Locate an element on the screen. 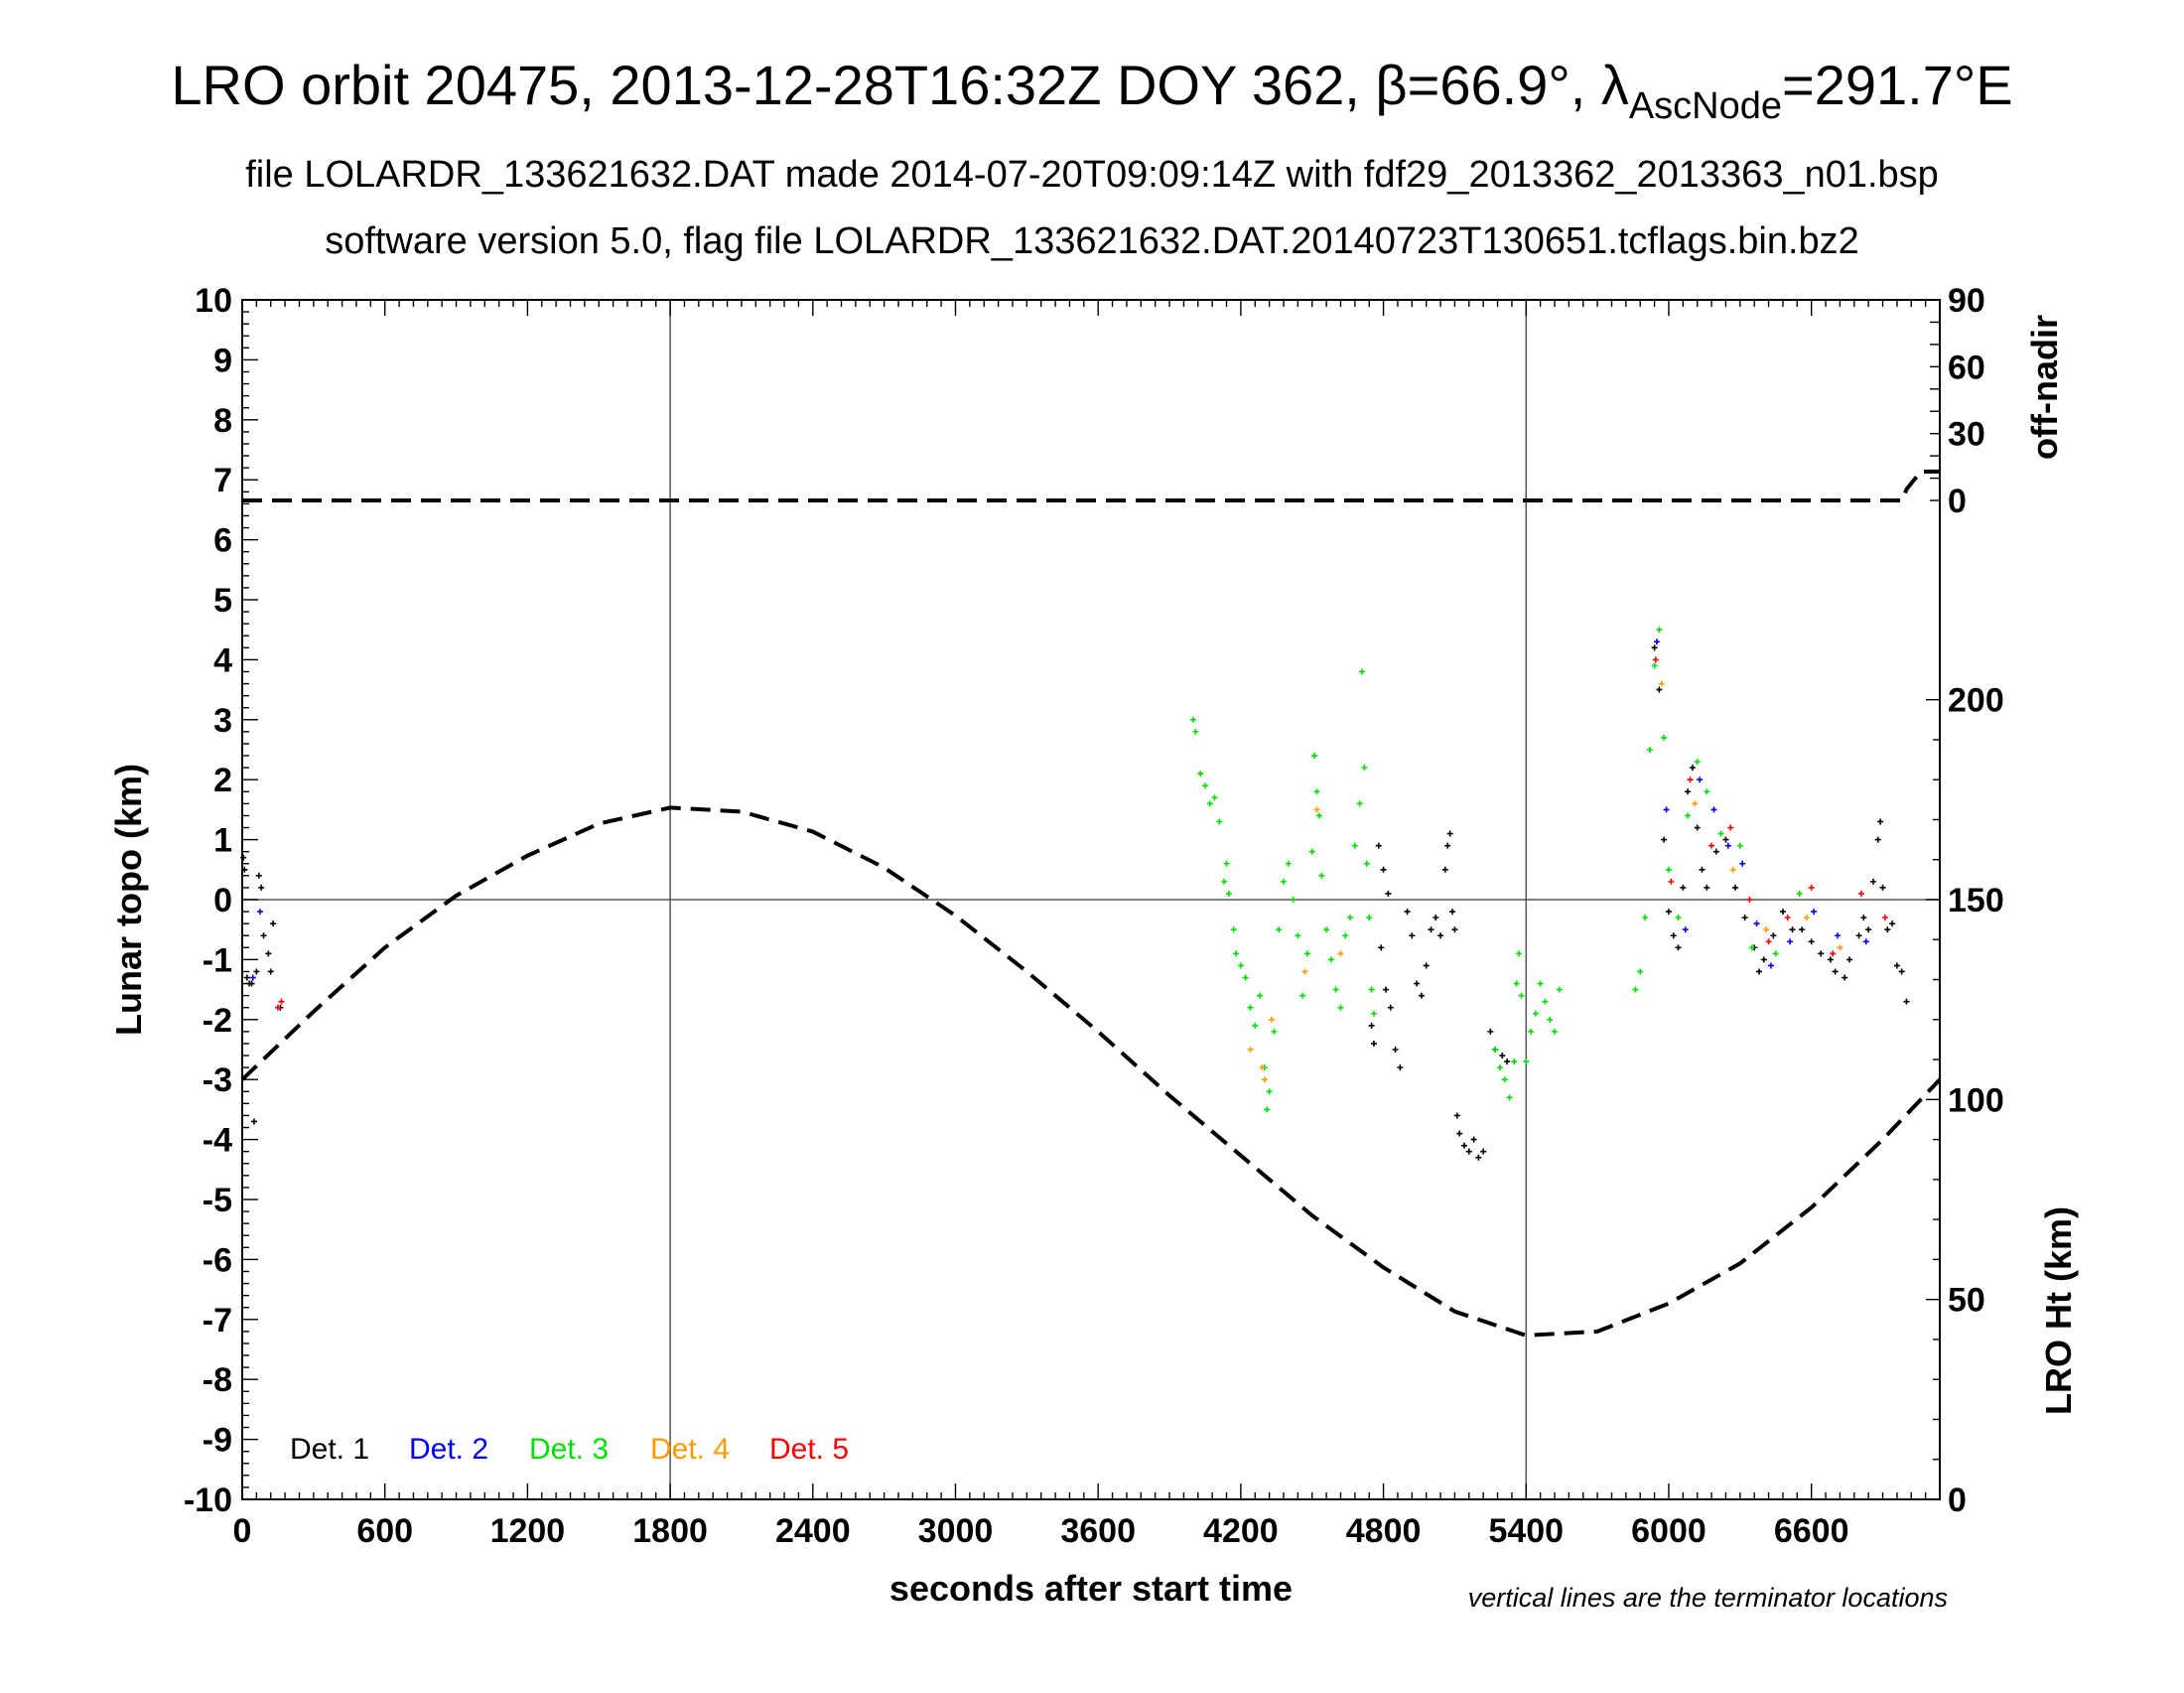 The height and width of the screenshot is (1693, 2184). legend-entry: Det. 4 is located at coordinates (690, 1449).